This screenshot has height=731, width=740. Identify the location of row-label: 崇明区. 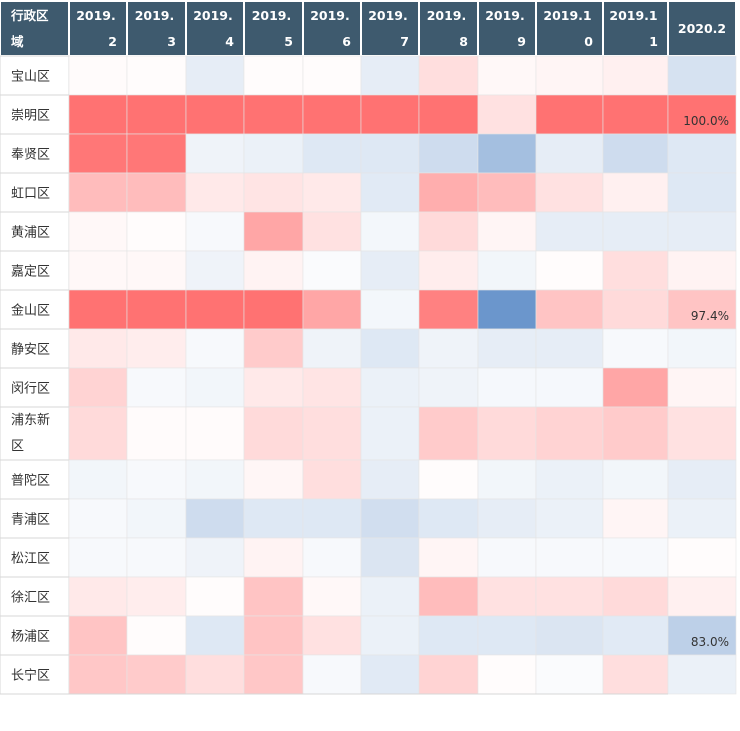
(30, 116).